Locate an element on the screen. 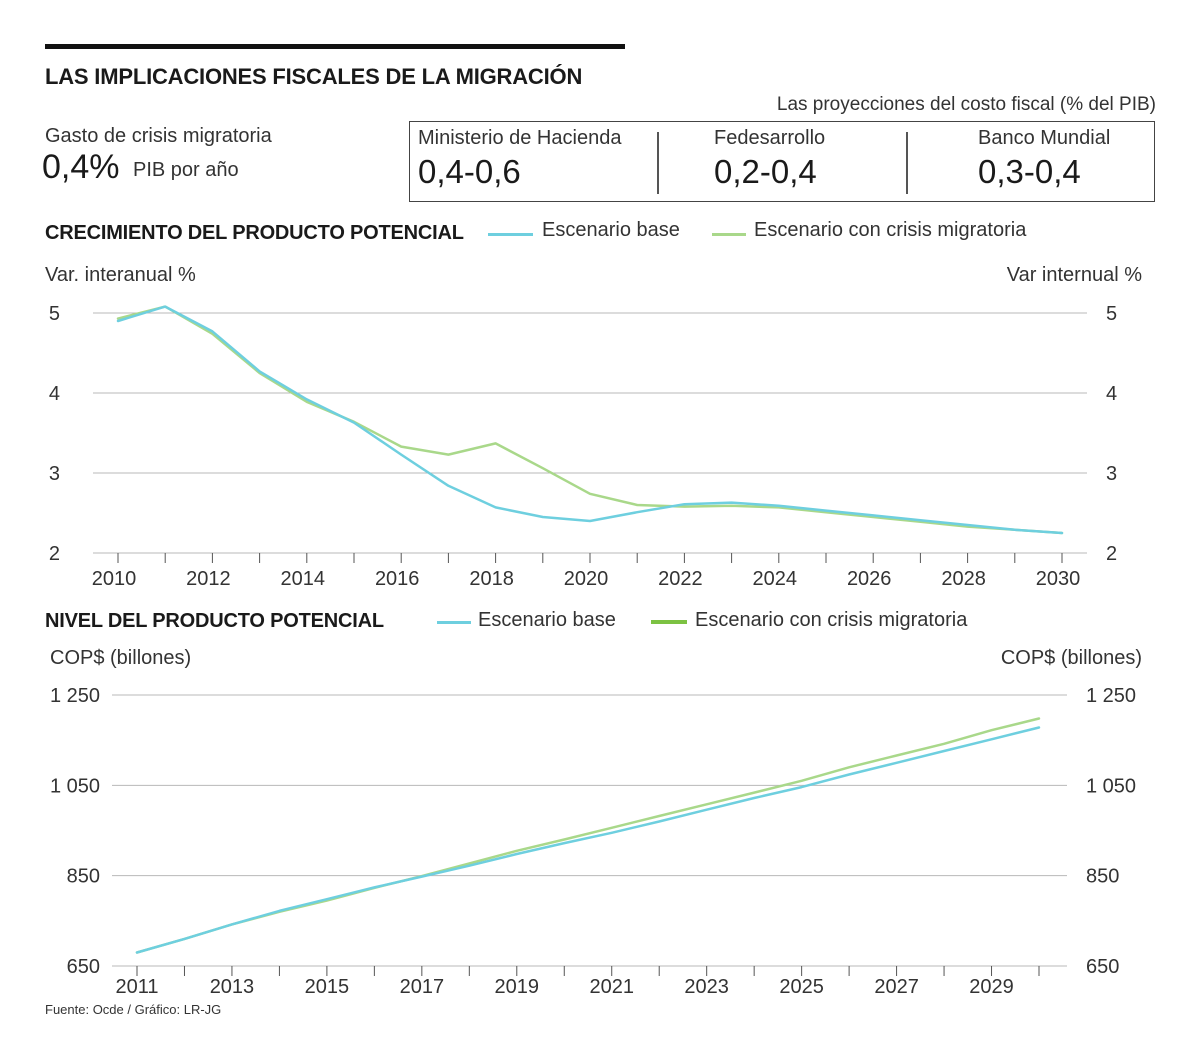  projection-banco-mundial: Banco Mundial 0,3-0,4 is located at coordinates (1031, 161).